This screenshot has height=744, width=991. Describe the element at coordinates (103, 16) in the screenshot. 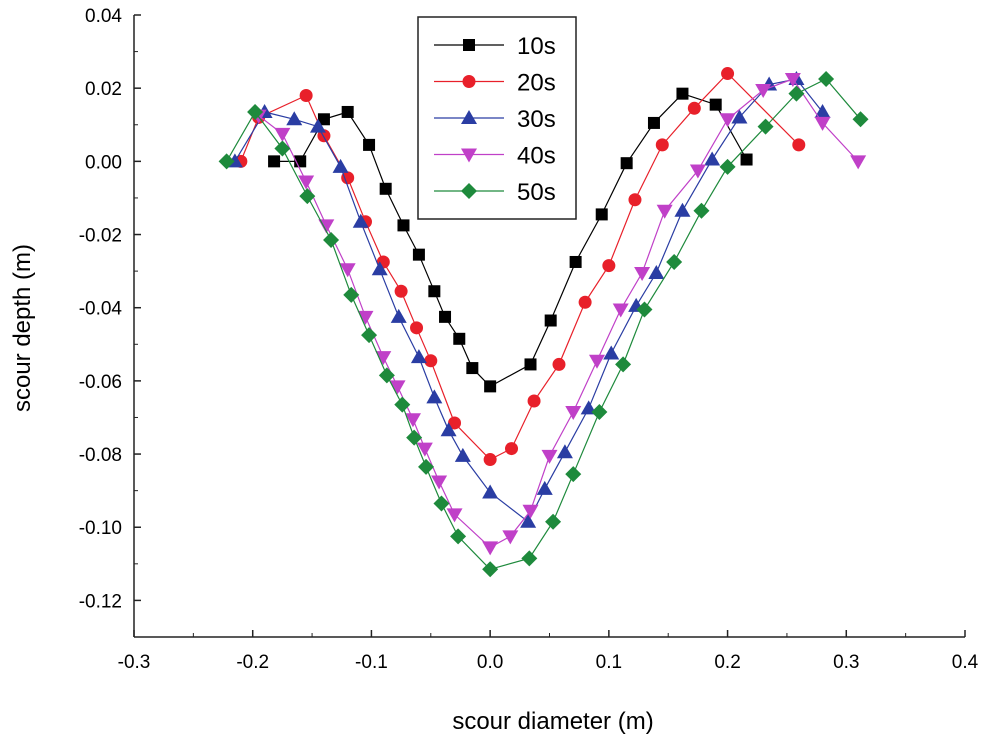

I see `y-tick-label: 0.04` at that location.